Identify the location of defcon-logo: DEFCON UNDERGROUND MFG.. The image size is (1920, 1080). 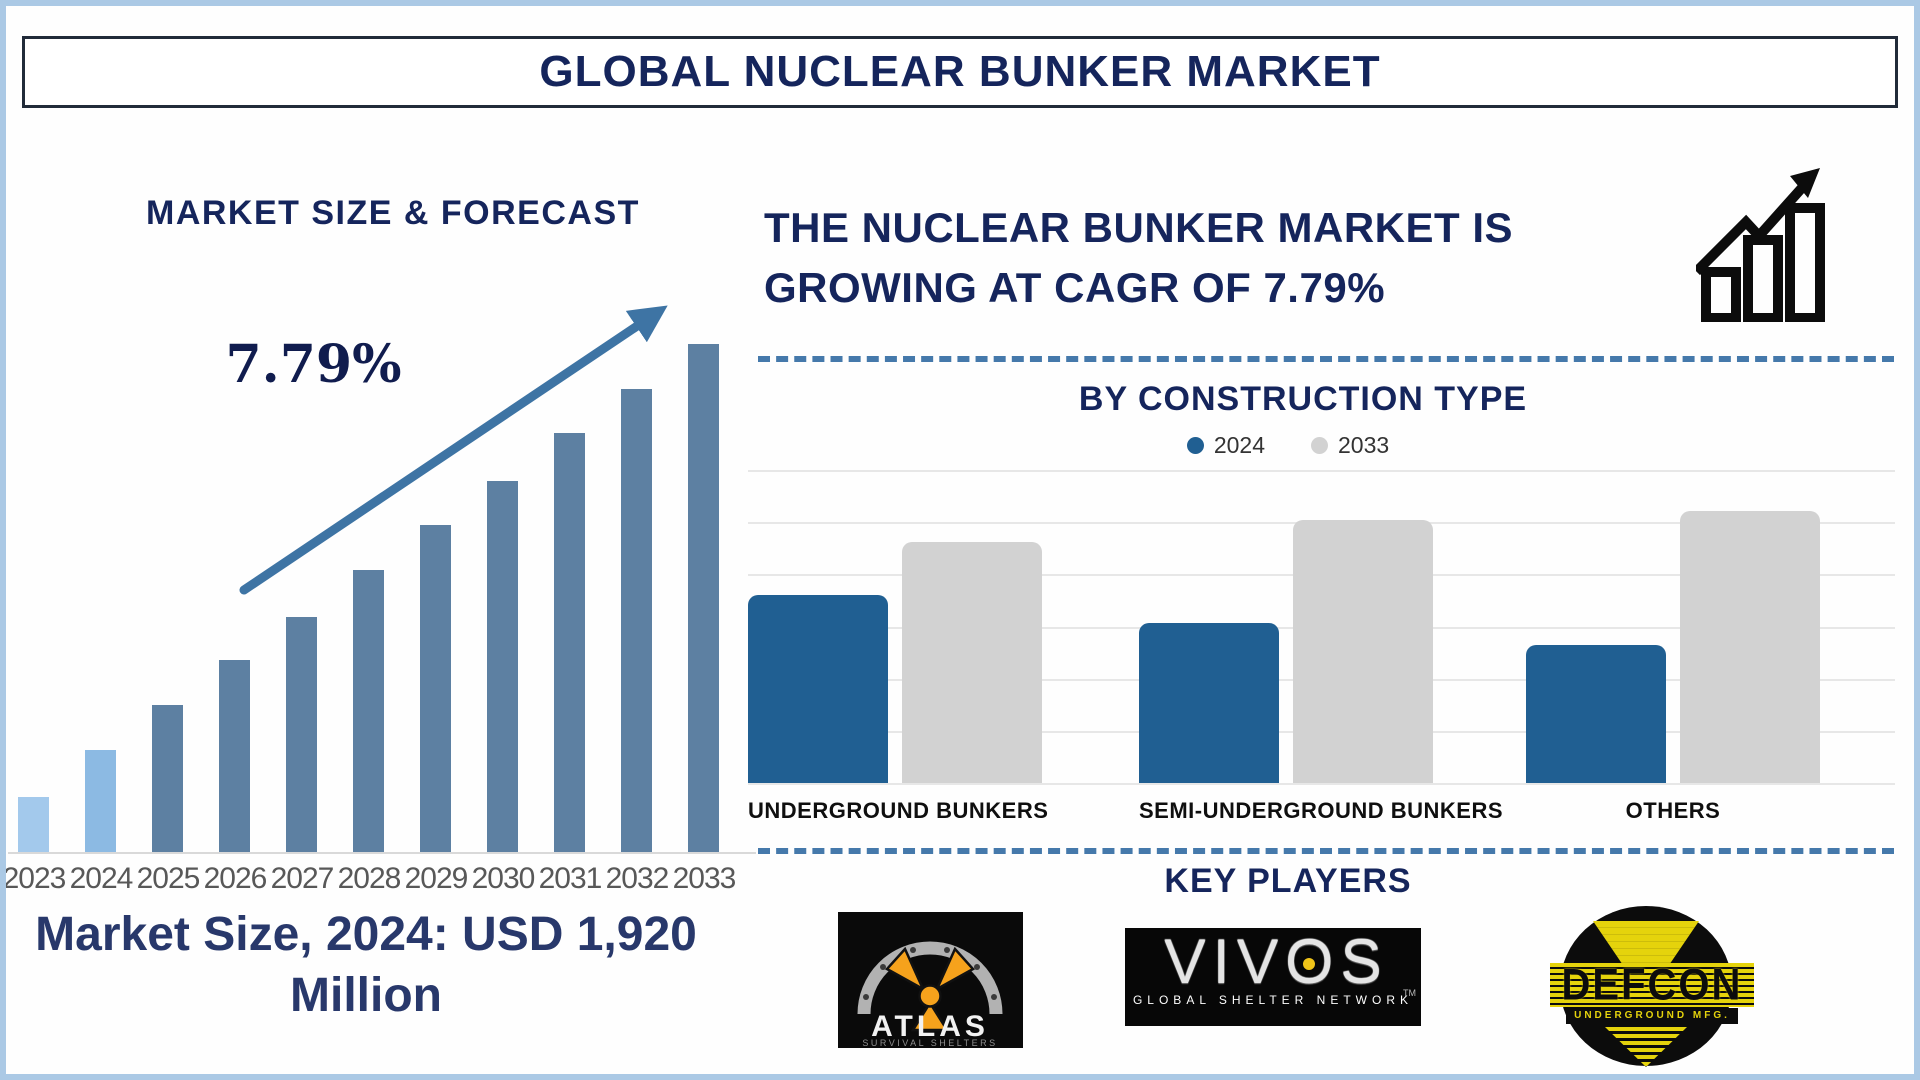
(1652, 989).